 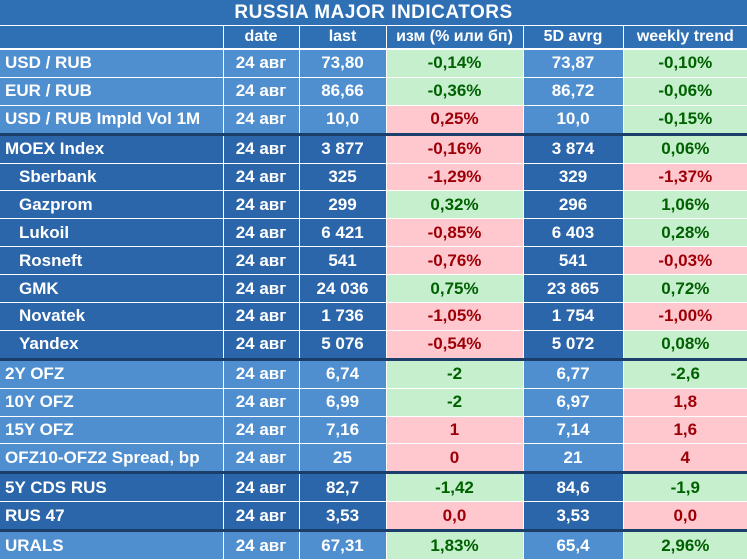 I want to click on table-row: GMK 24 авг 24 036 0,75% 23 865 0,72%, so click(x=373, y=289).